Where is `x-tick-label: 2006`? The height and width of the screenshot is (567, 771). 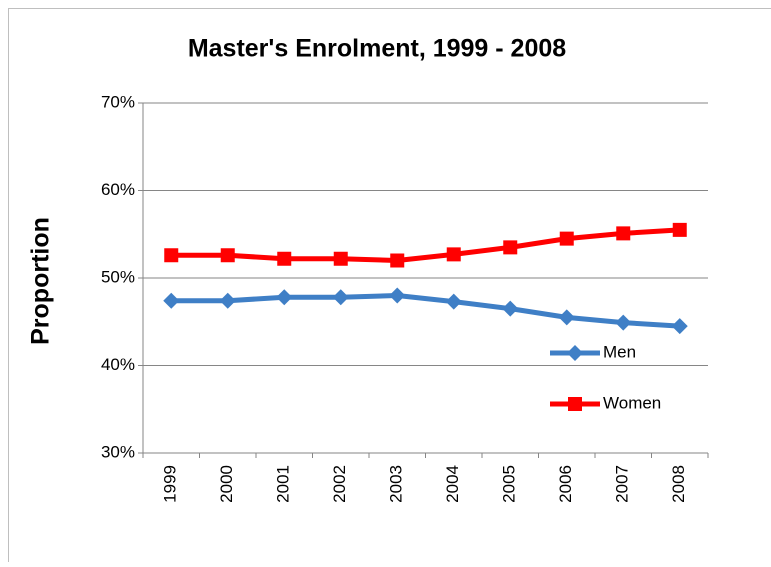 x-tick-label: 2006 is located at coordinates (565, 484).